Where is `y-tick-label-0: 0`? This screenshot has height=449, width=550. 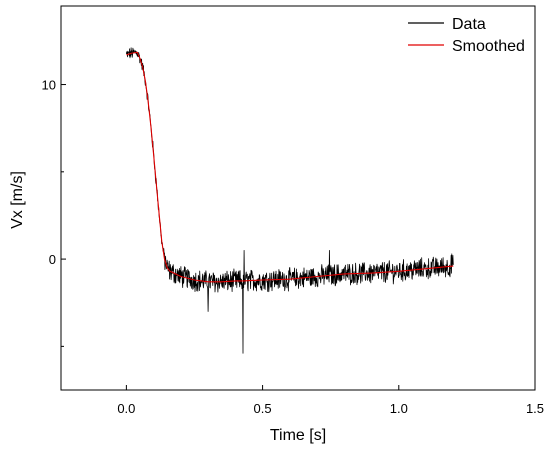
y-tick-label-0: 0 is located at coordinates (52, 259).